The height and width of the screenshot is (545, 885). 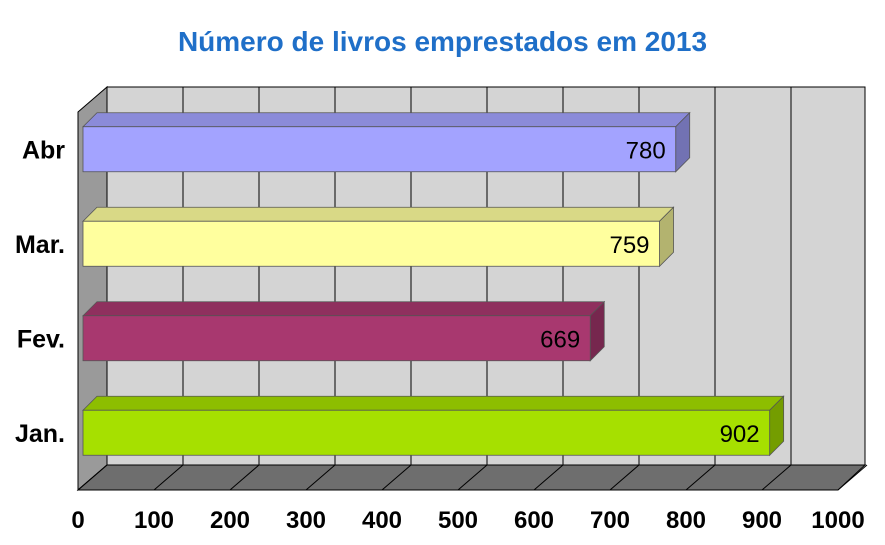 I want to click on floor, so click(x=471, y=477).